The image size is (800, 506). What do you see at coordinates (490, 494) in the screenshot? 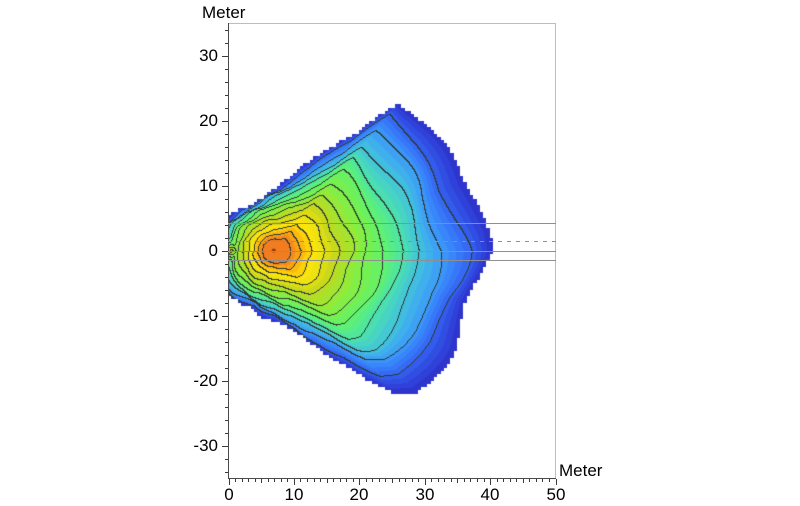
I see `x-tick-label: 40` at bounding box center [490, 494].